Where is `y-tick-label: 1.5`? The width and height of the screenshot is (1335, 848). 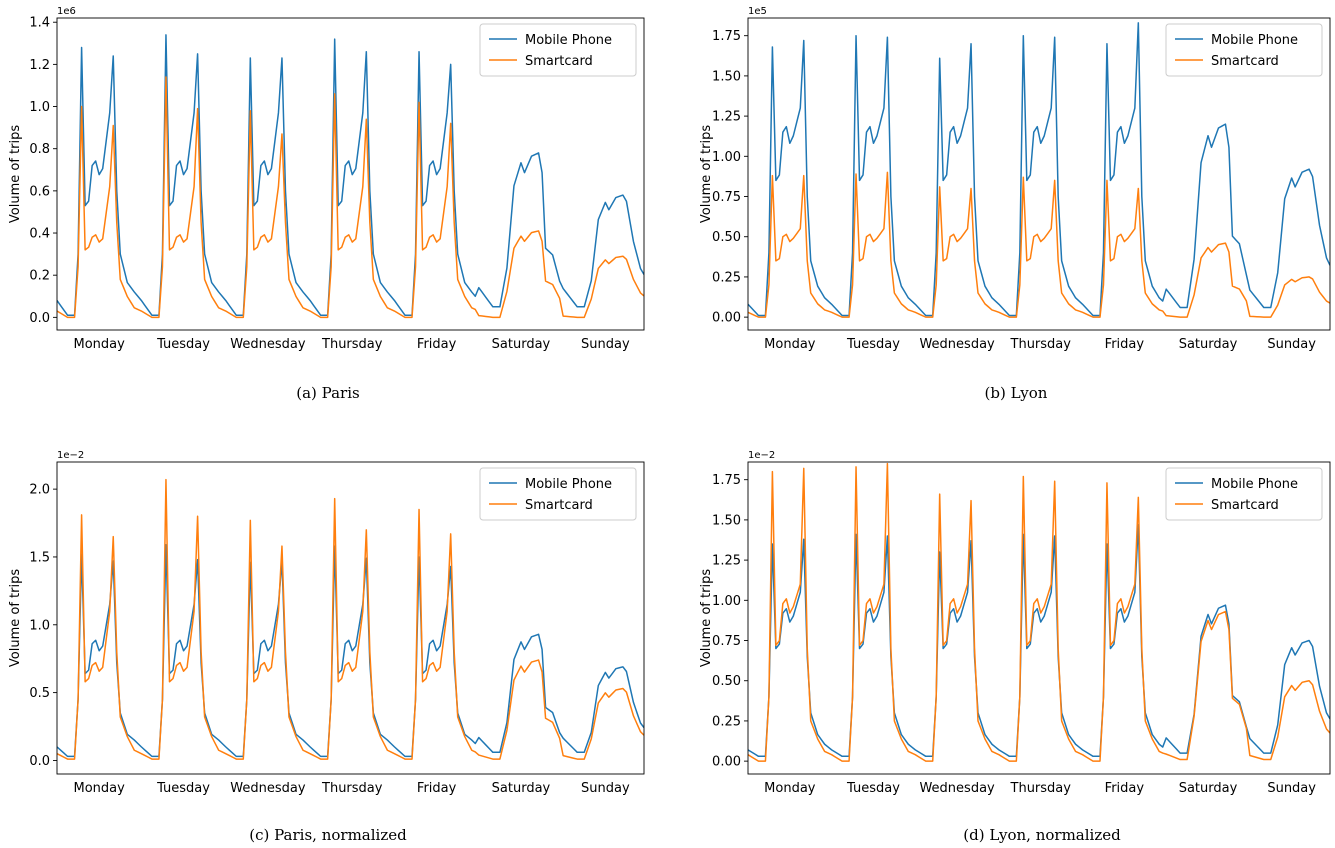 y-tick-label: 1.5 is located at coordinates (39, 557).